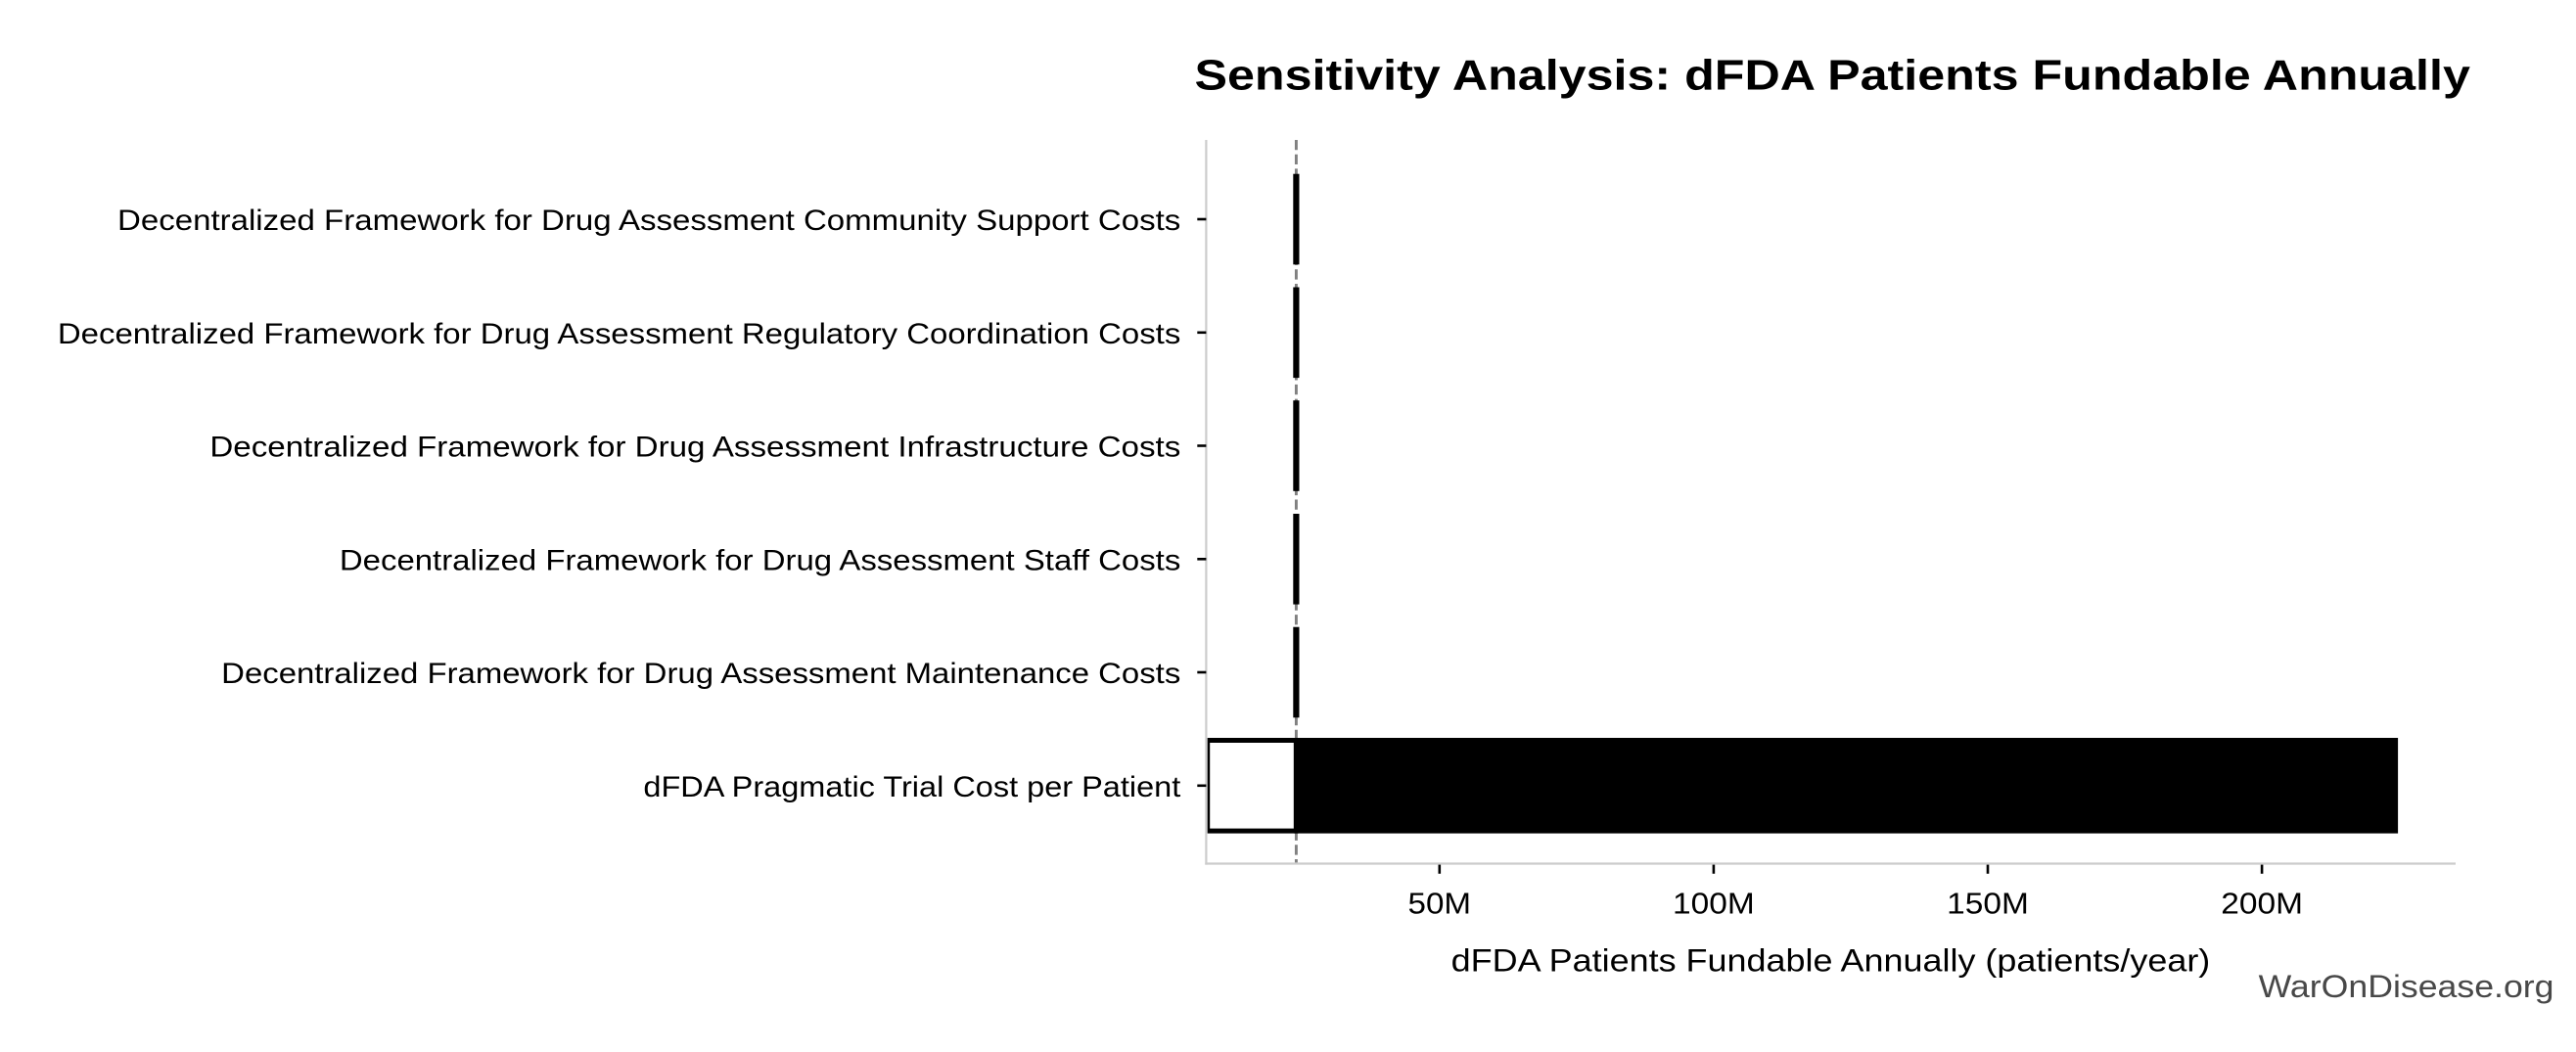 The image size is (2576, 1052). I want to click on svg-text: 200M, so click(2262, 905).